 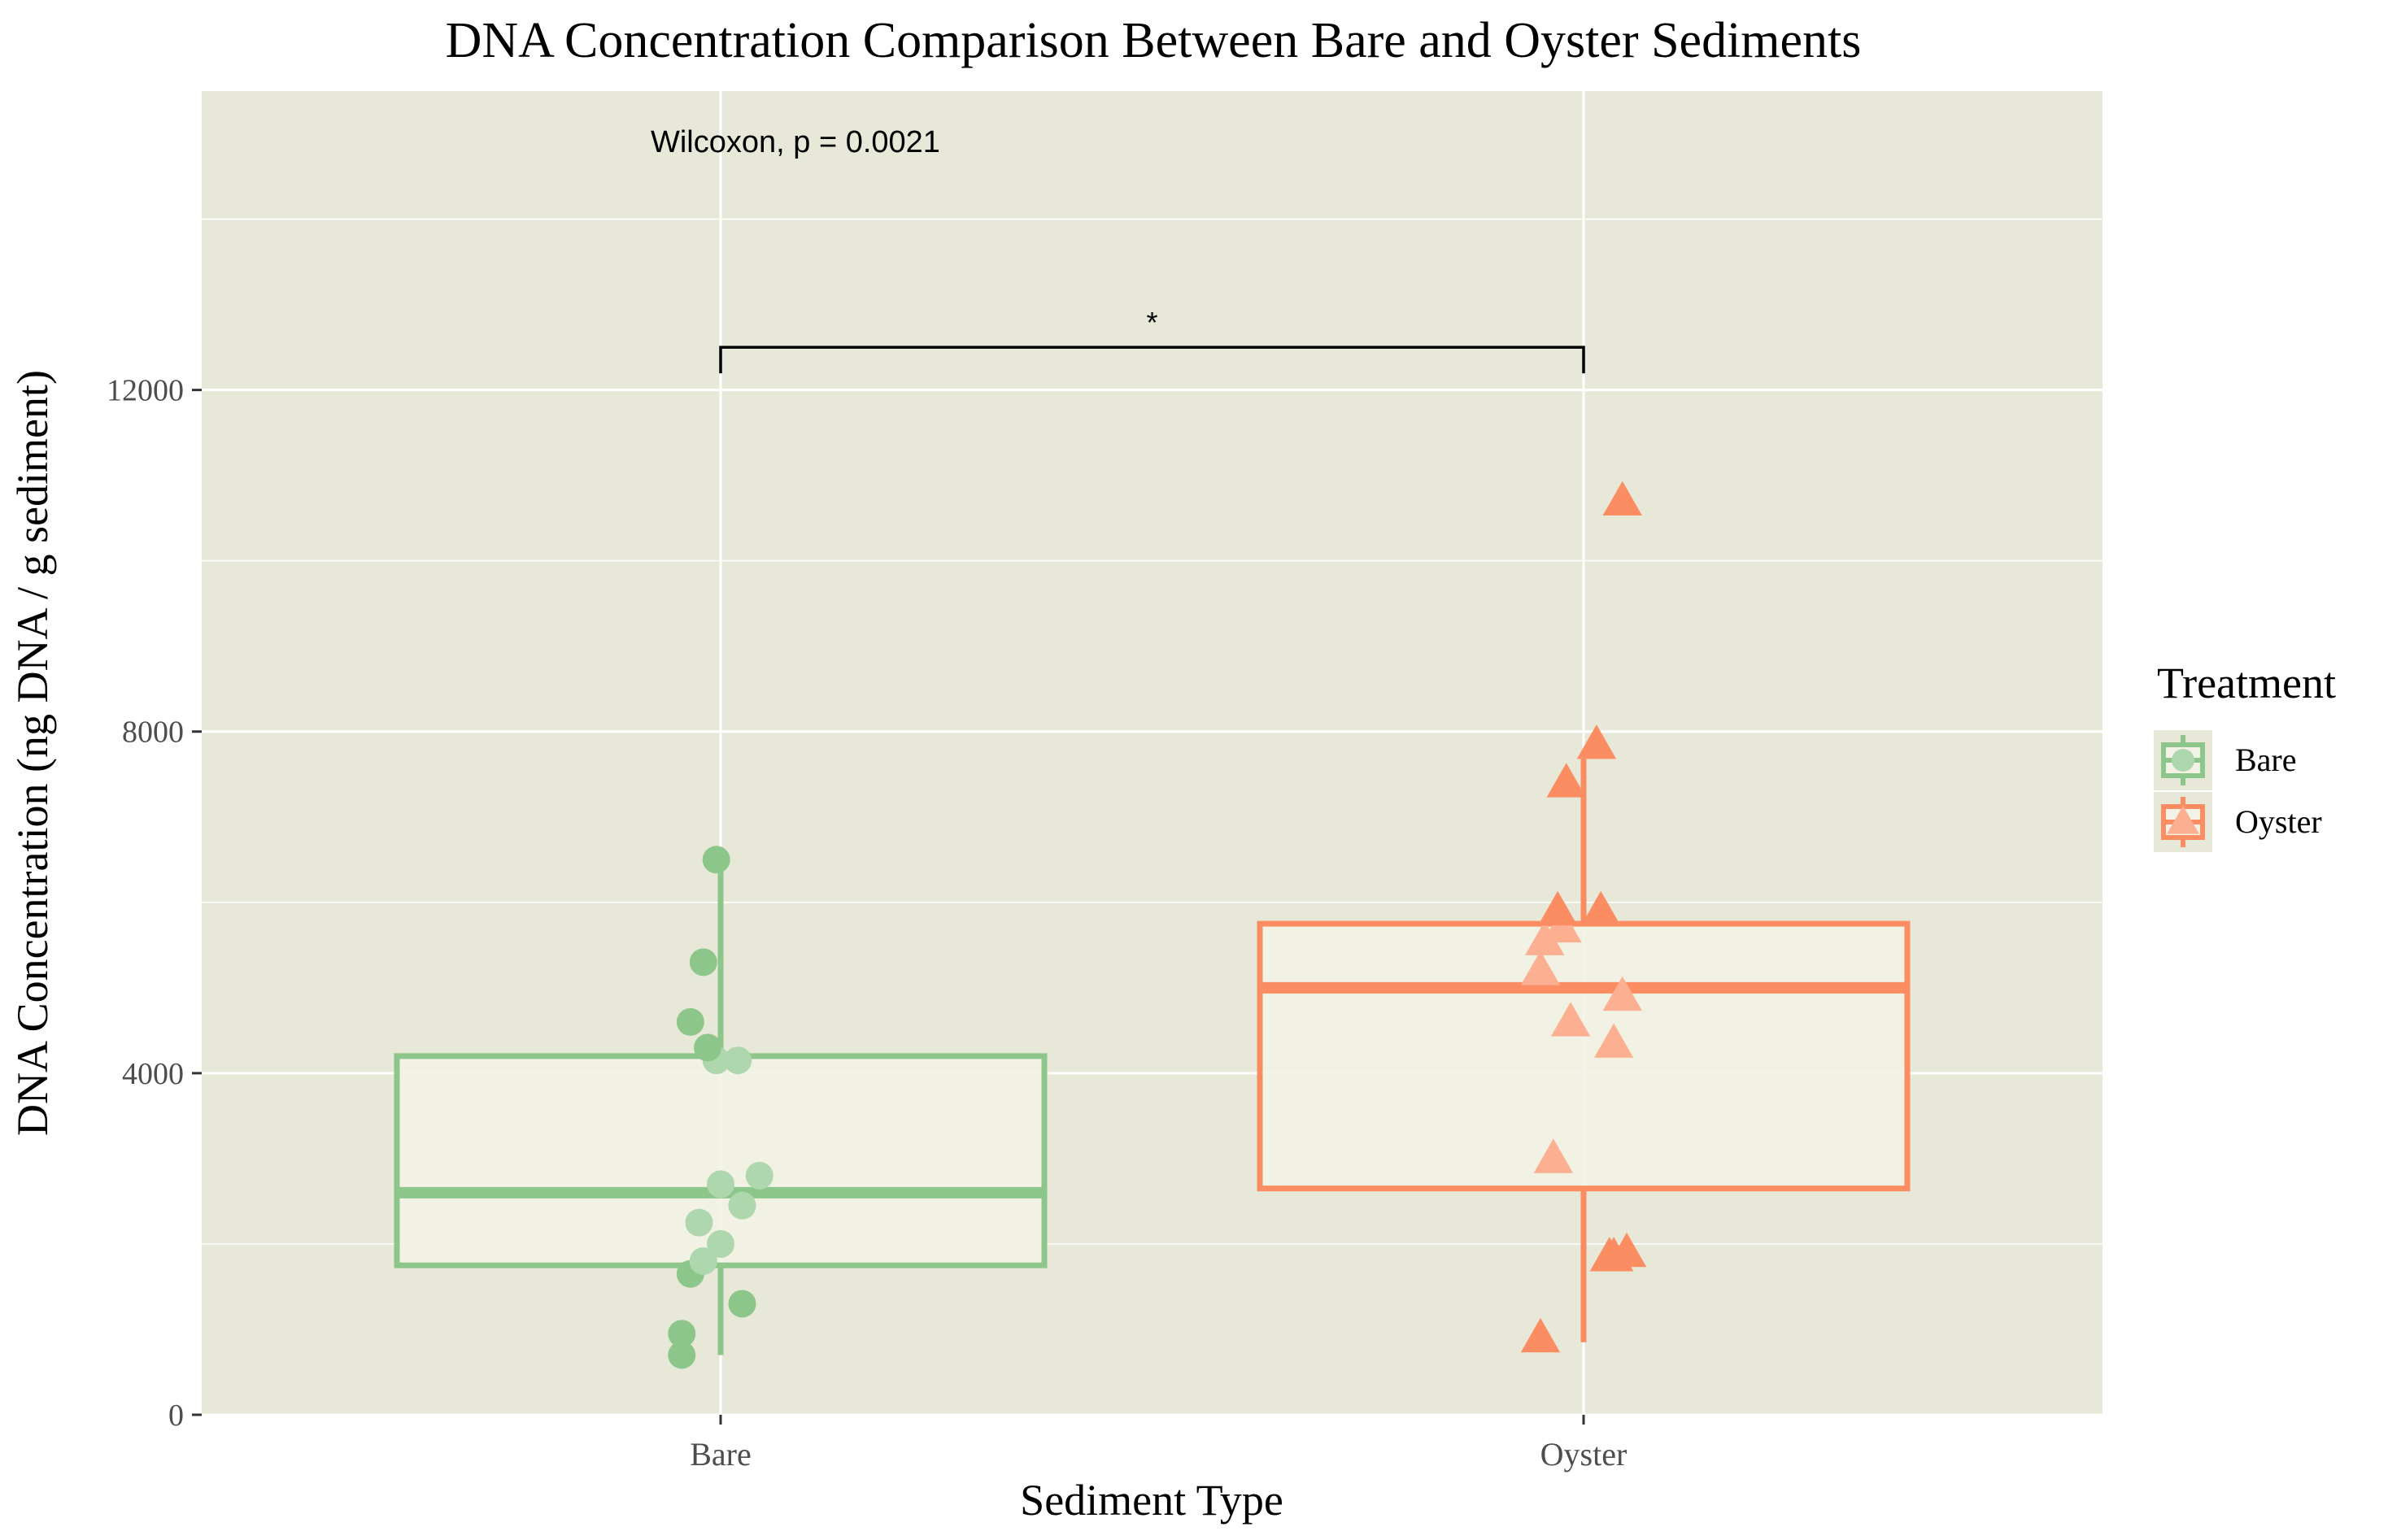 I want to click on y-tick-label: 0, so click(x=176, y=1416).